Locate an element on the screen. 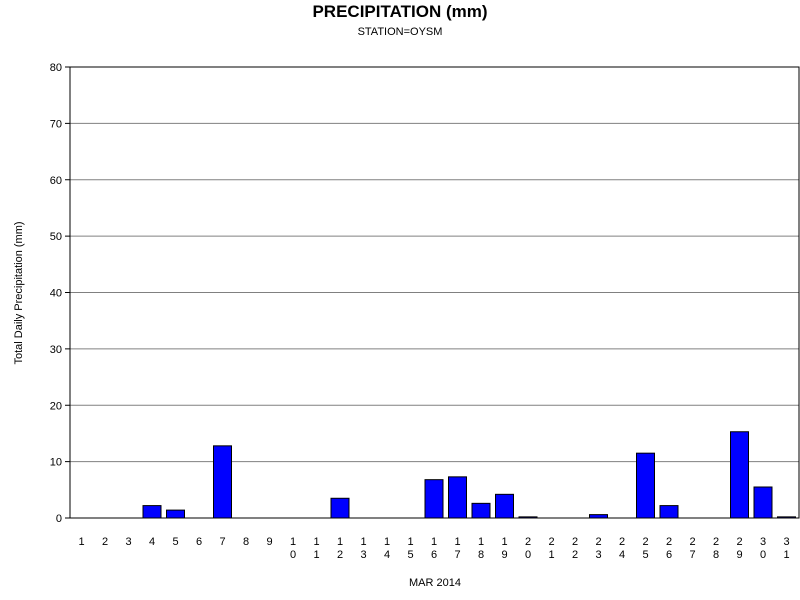 Image resolution: width=800 pixels, height=600 pixels. x-tick-label: 8 is located at coordinates (246, 542).